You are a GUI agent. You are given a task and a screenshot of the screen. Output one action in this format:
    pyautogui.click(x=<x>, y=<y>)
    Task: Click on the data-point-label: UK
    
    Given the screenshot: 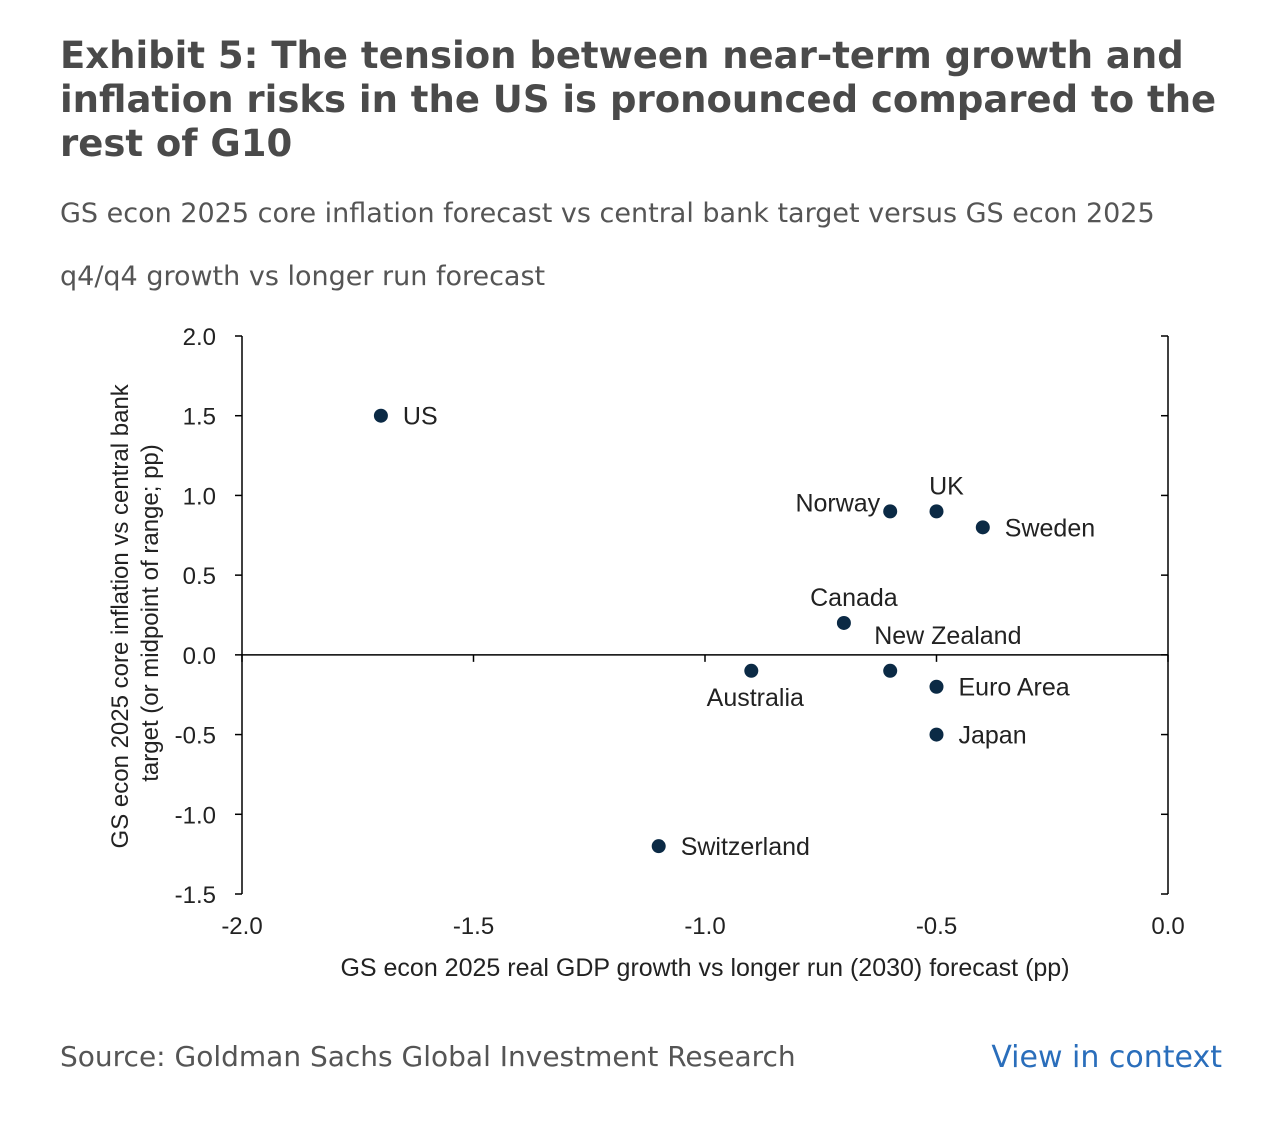 What is the action you would take?
    pyautogui.click(x=946, y=486)
    